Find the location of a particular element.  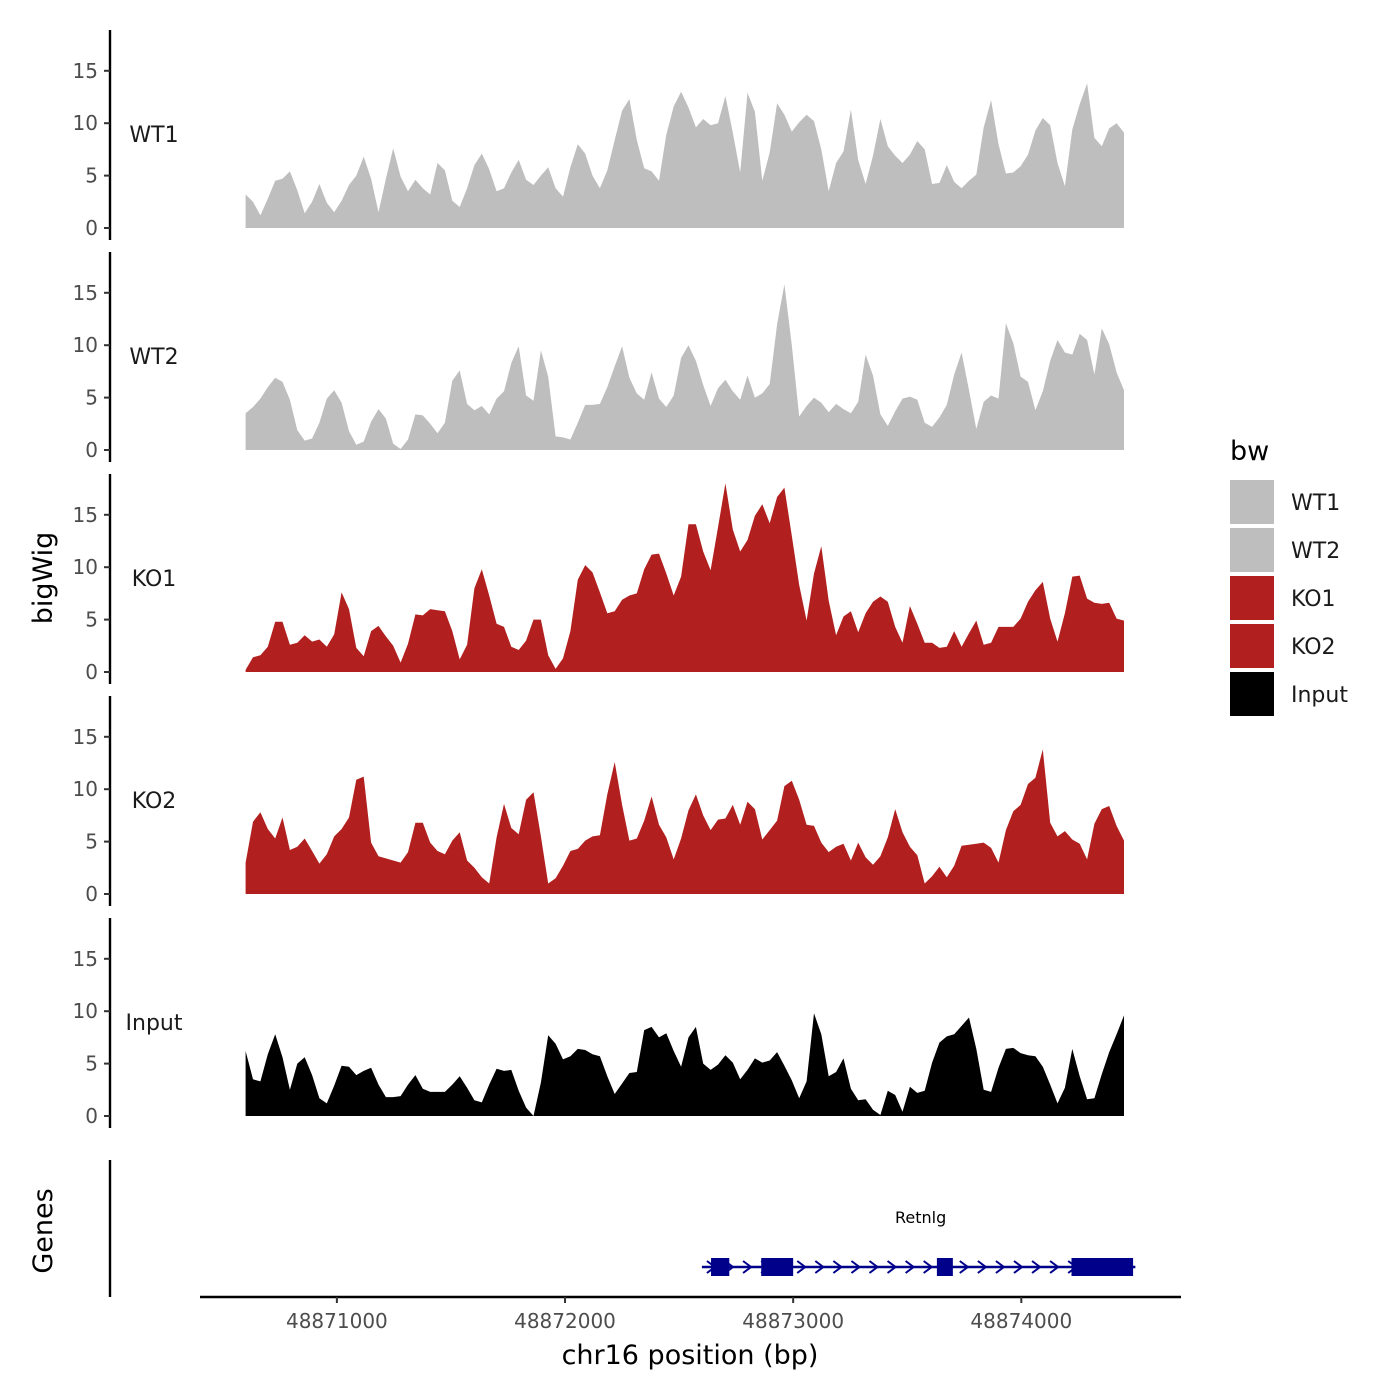

area-ko1 is located at coordinates (685, 577).